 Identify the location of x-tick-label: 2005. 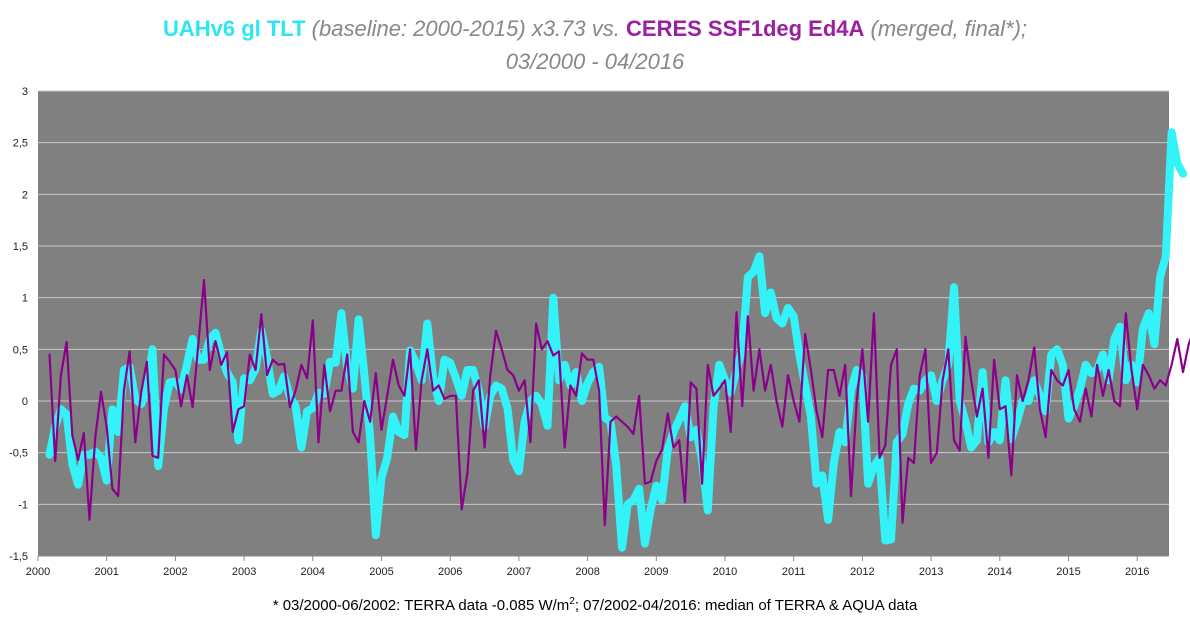
(381, 572).